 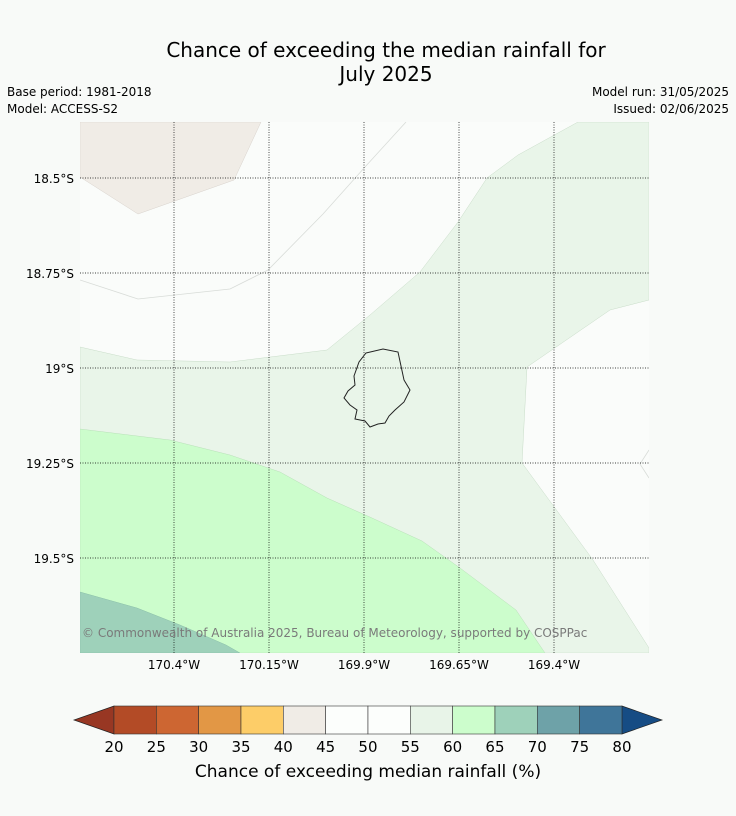 I want to click on lon-label: 169.9°W, so click(x=364, y=665).